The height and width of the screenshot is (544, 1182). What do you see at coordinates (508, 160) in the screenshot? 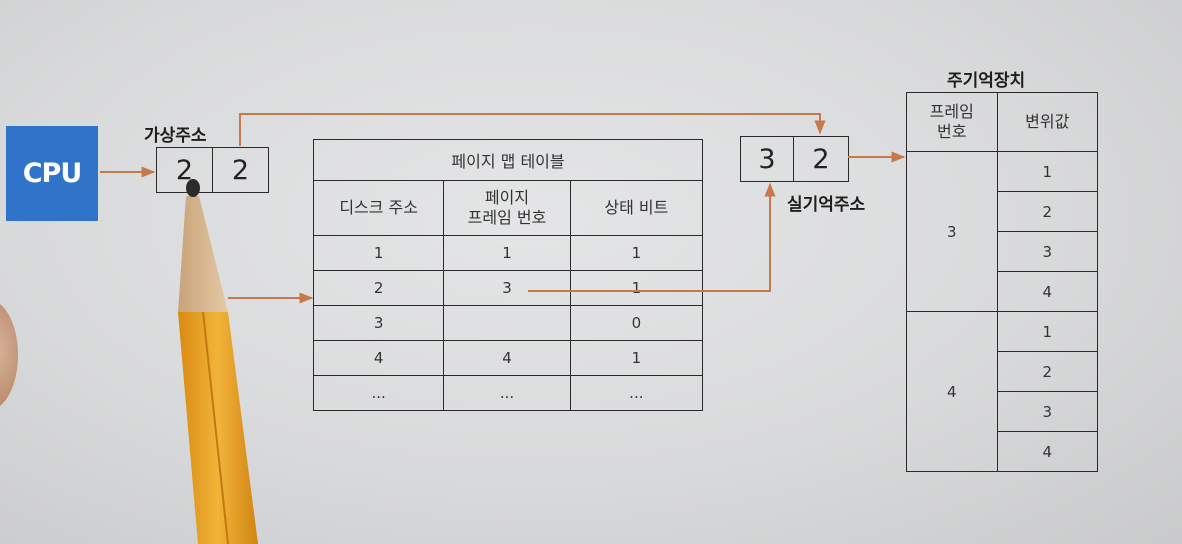
I see `page-table-title: 페이지 맵 테이블` at bounding box center [508, 160].